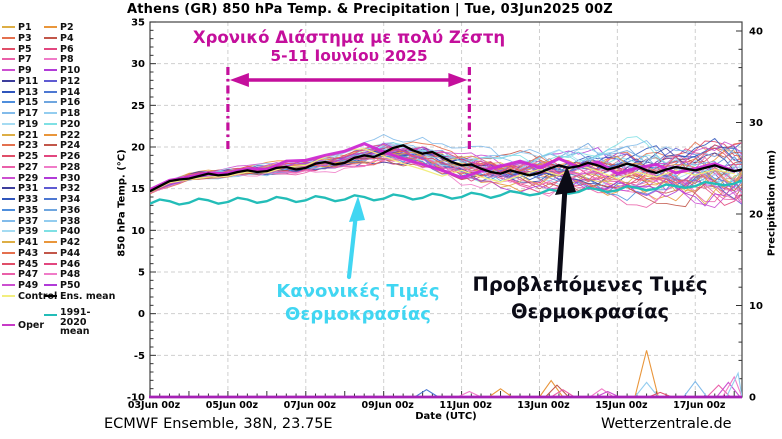  What do you see at coordinates (70, 92) in the screenshot?
I see `legend-item-P14-label: P14` at bounding box center [70, 92].